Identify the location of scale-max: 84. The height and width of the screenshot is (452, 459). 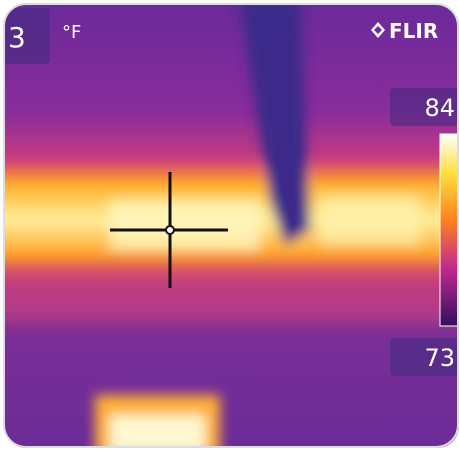
(439, 108).